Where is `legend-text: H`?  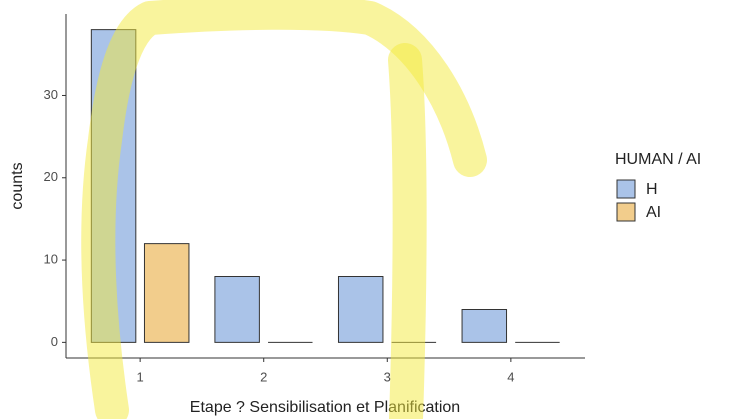
legend-text: H is located at coordinates (652, 189).